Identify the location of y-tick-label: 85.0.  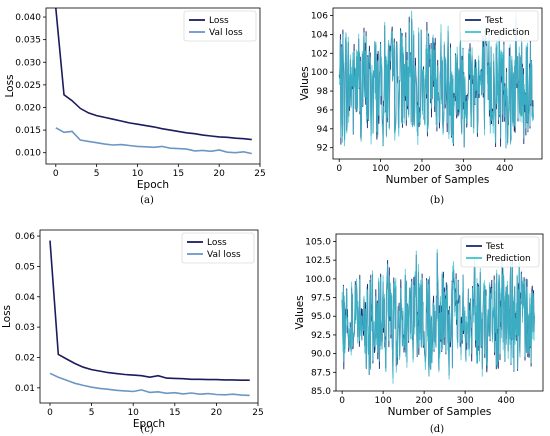
(321, 392).